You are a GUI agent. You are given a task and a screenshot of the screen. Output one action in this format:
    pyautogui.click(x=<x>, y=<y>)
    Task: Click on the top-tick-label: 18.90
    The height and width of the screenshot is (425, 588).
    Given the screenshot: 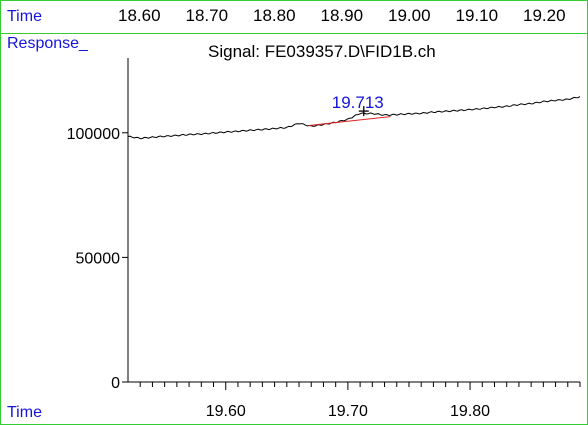 What is the action you would take?
    pyautogui.click(x=342, y=15)
    